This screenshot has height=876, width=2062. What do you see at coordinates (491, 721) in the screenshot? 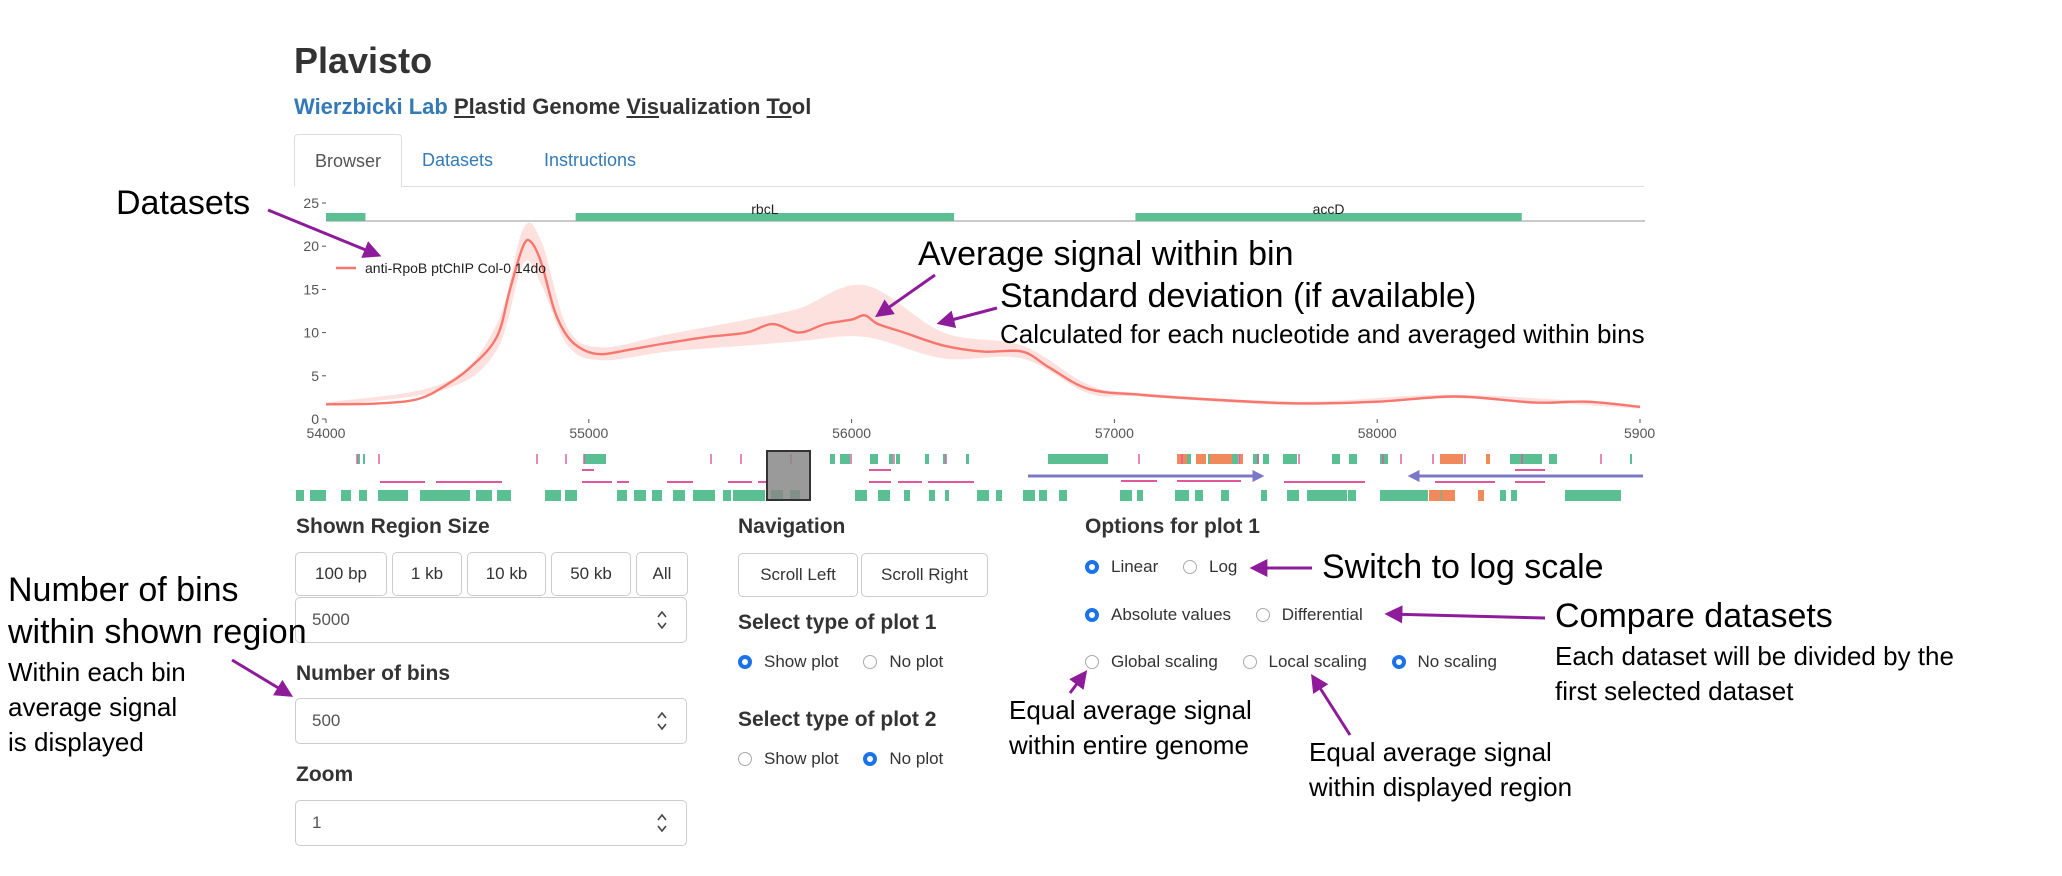
I see `bins-input: 500` at bounding box center [491, 721].